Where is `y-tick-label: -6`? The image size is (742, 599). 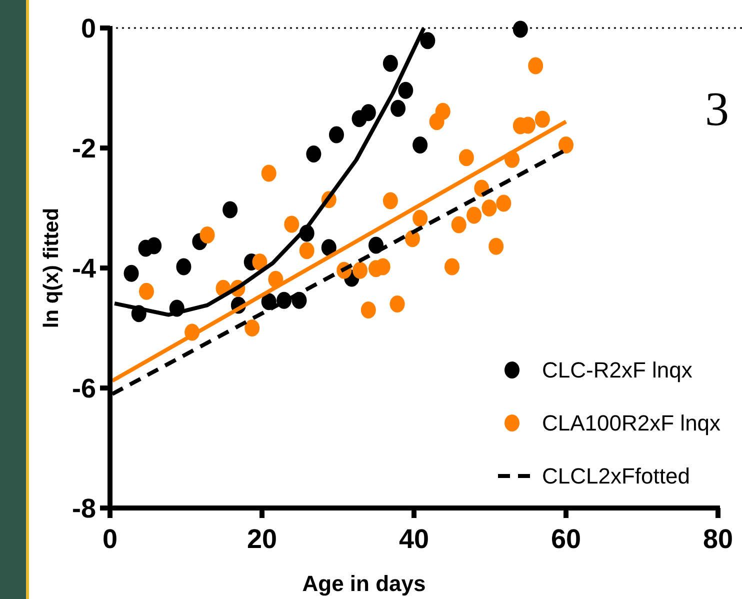 y-tick-label: -6 is located at coordinates (84, 388).